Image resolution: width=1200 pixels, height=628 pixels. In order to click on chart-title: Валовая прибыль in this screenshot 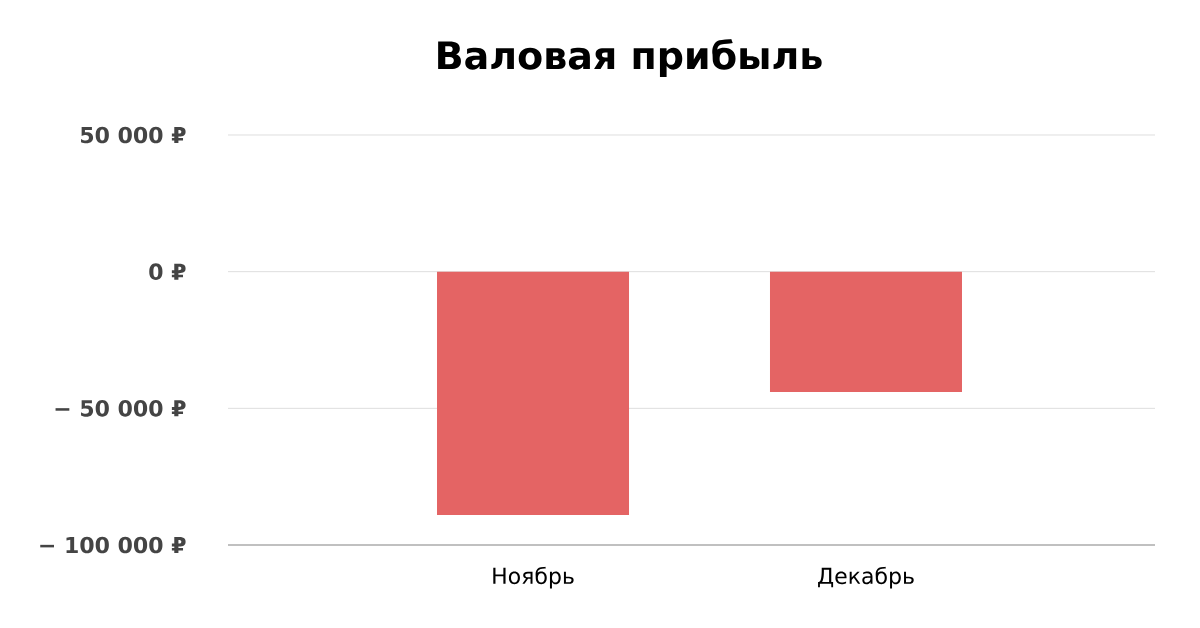, I will do `click(630, 57)`.